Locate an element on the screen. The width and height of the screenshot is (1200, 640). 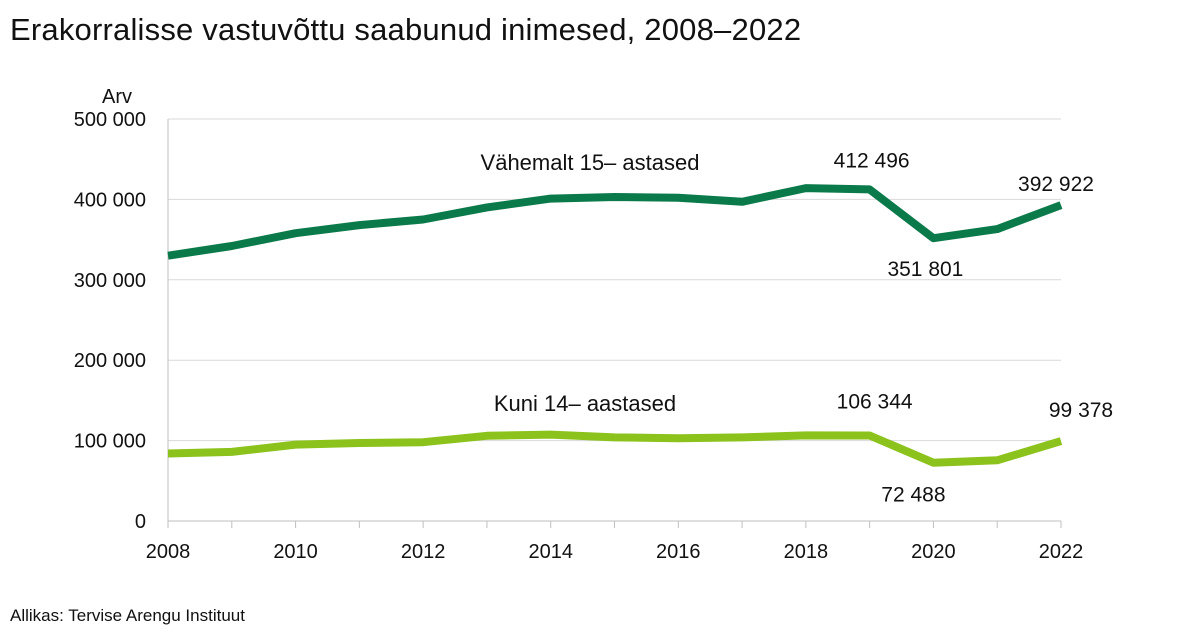
y-tick-labels: 0 100 000 200 000 300 000 400 000 500 000 is located at coordinates (110, 321).